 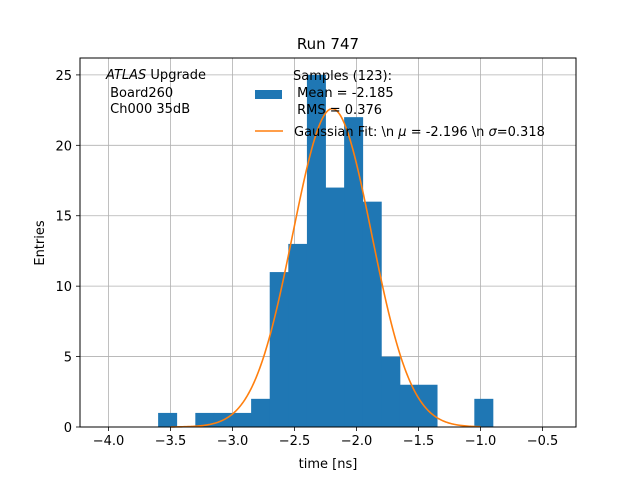 I want to click on x-tick-label: −1.5, so click(x=419, y=441).